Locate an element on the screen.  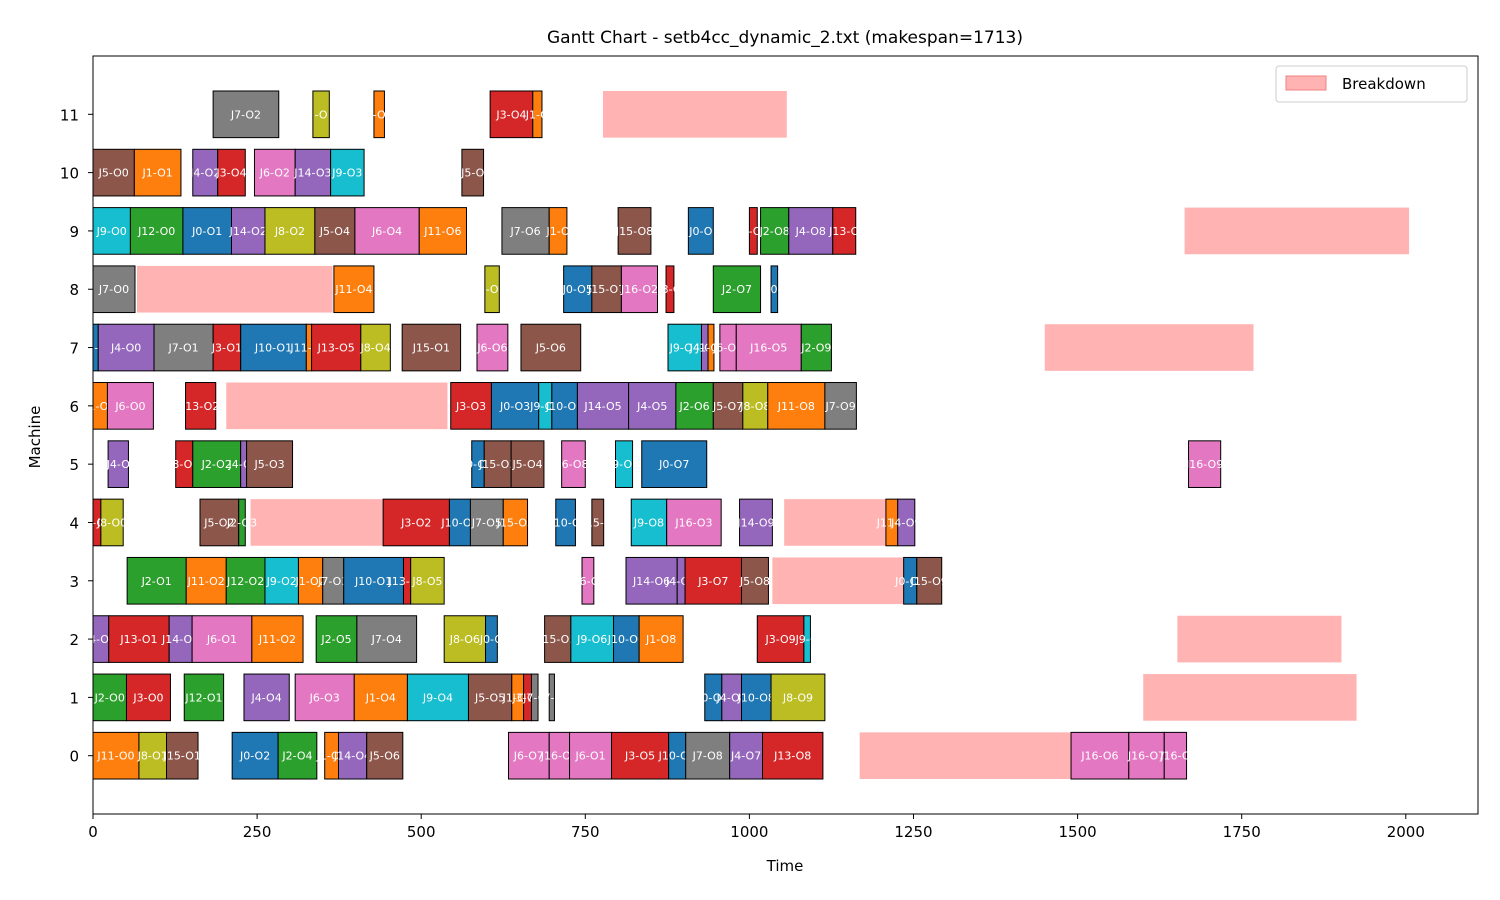
task-label: J4-O is located at coordinates (118, 464).